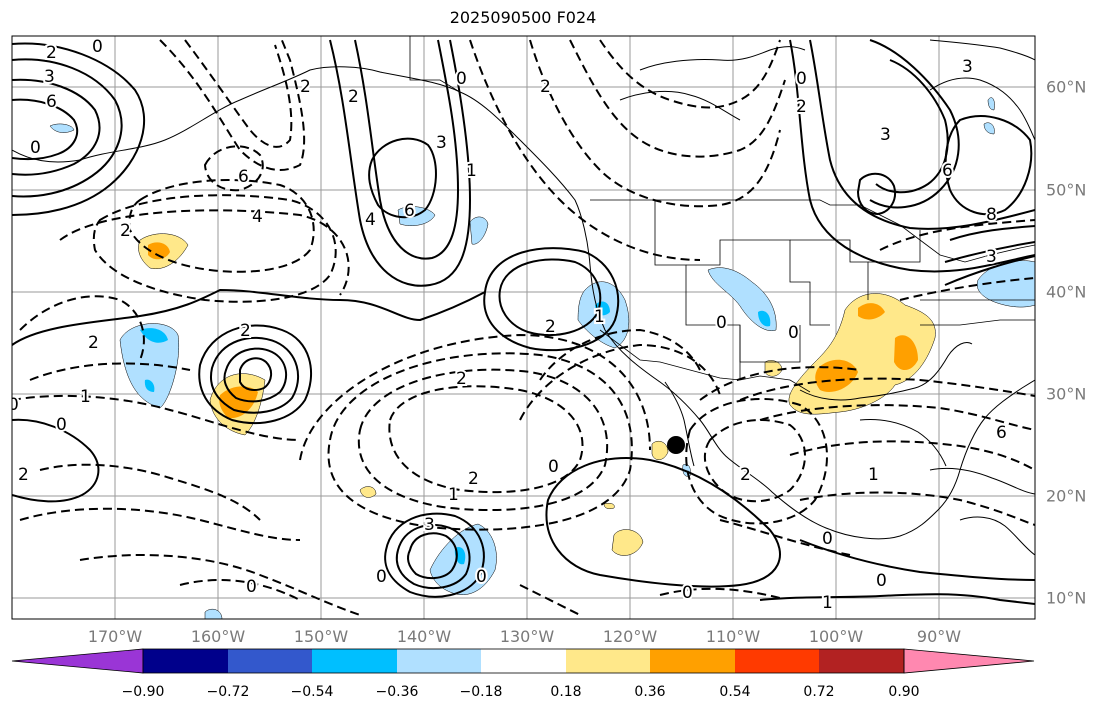  Describe the element at coordinates (650, 692) in the screenshot. I see `colorbar-tick-label: 0.36` at that location.